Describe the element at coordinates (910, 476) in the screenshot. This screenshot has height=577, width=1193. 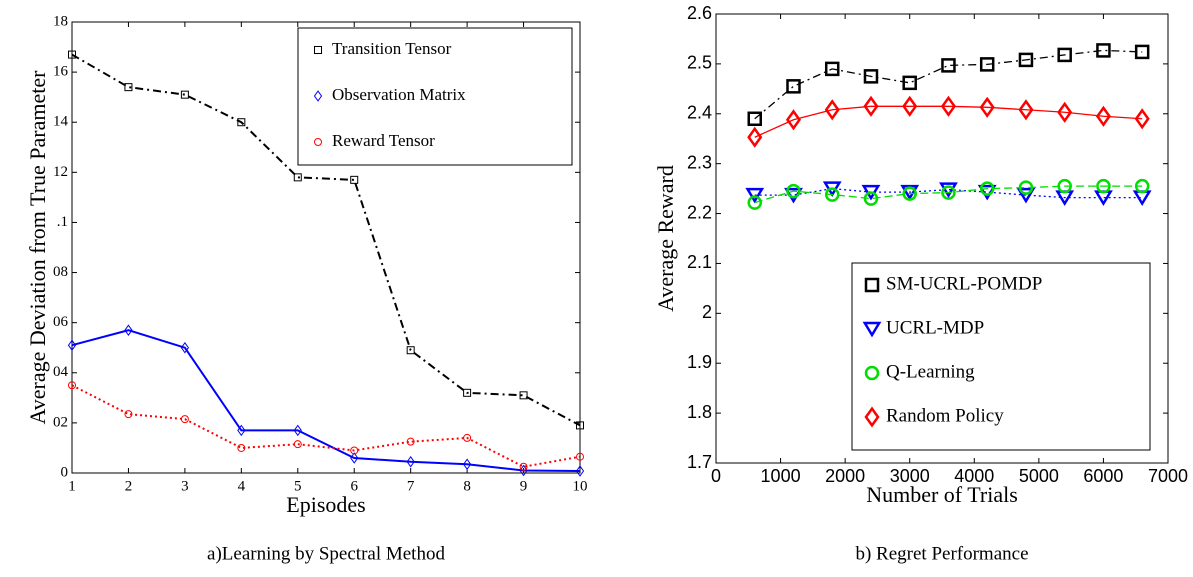
I see `x-tick-label: 3000` at that location.